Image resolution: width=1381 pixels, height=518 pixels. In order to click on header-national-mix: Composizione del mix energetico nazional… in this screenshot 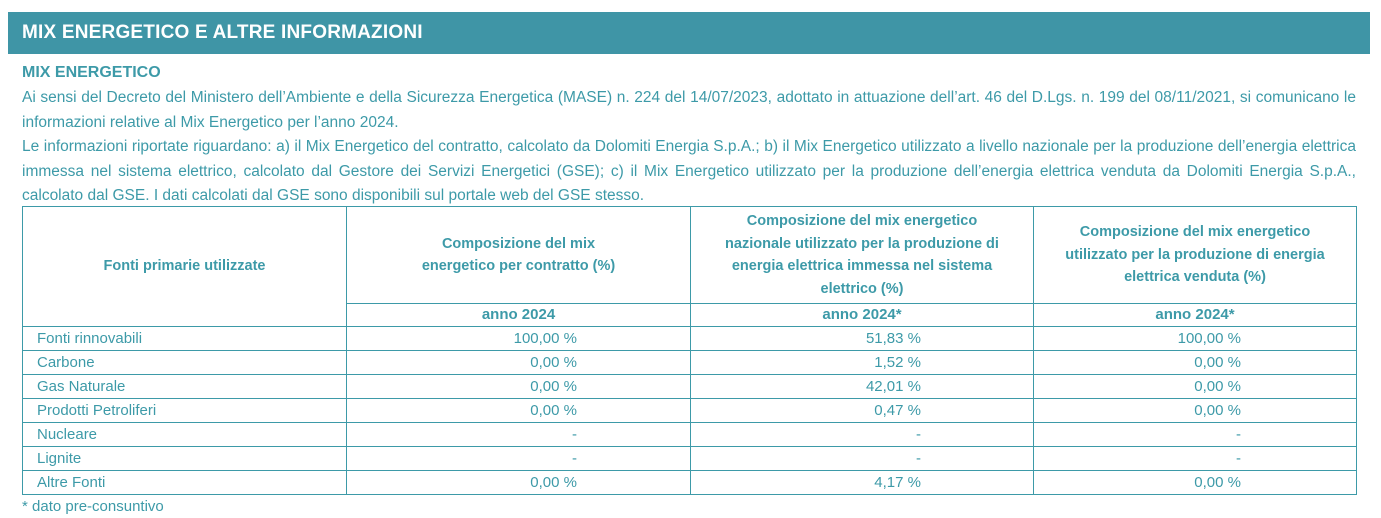, I will do `click(862, 255)`.